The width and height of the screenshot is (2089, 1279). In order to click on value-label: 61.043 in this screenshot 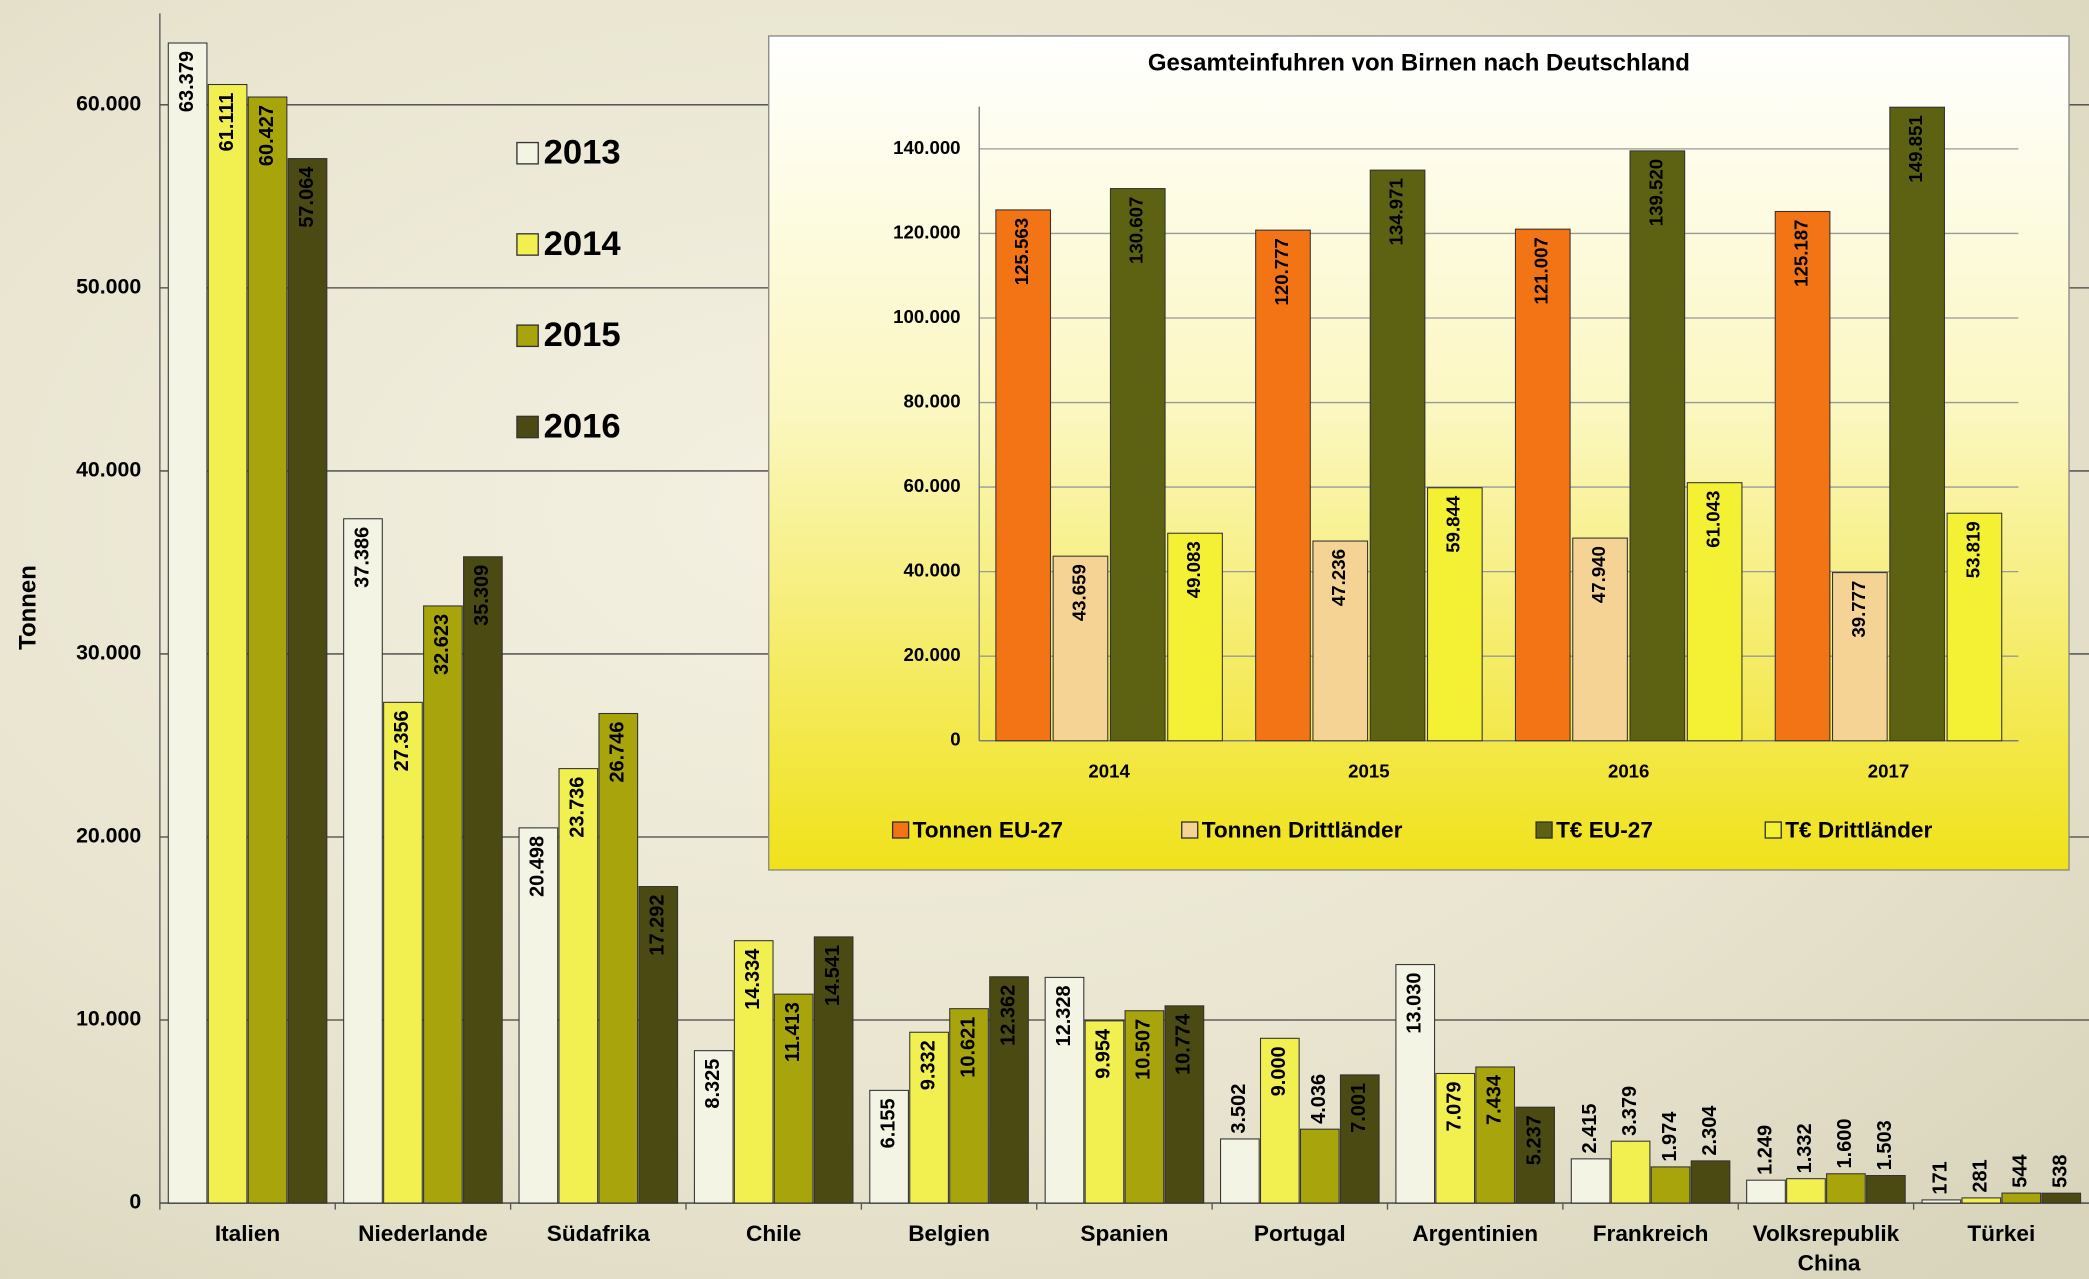, I will do `click(1713, 519)`.